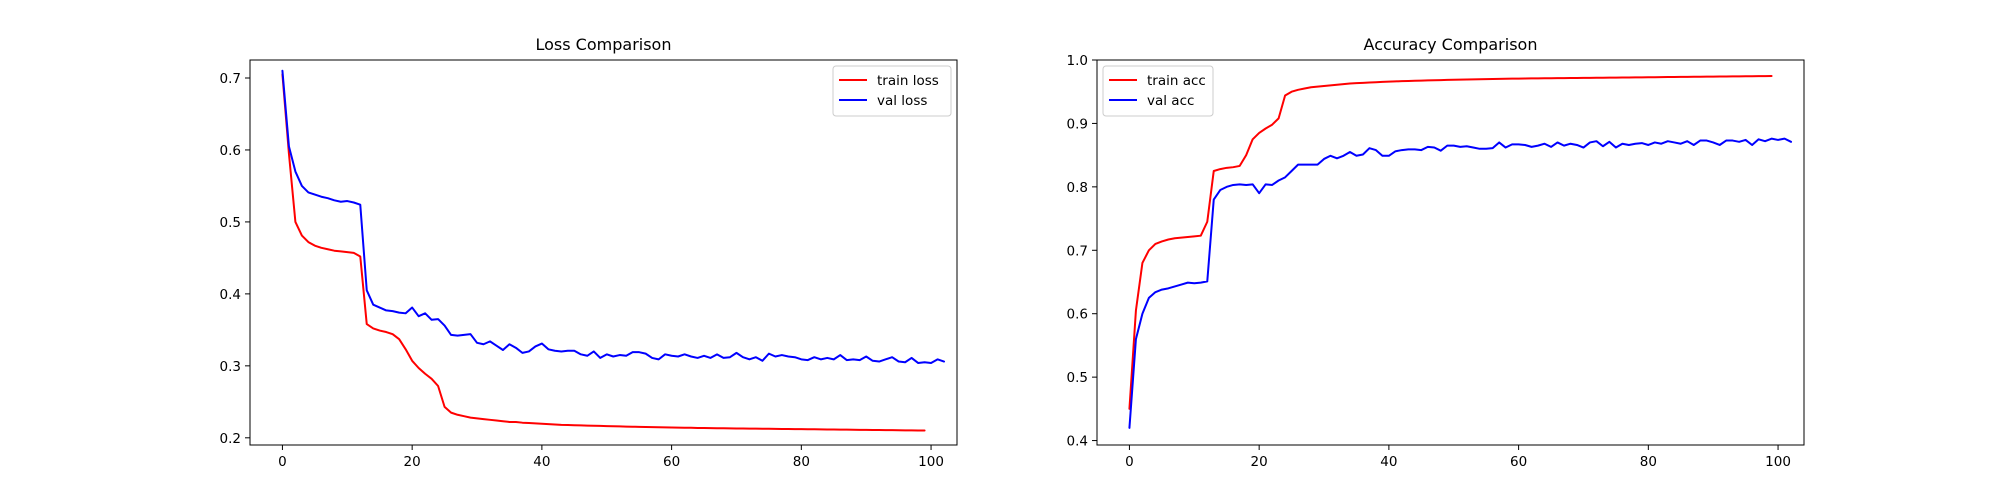 Image resolution: width=2000 pixels, height=500 pixels. What do you see at coordinates (230, 367) in the screenshot?
I see `loss-y-tick-label: 0.3` at bounding box center [230, 367].